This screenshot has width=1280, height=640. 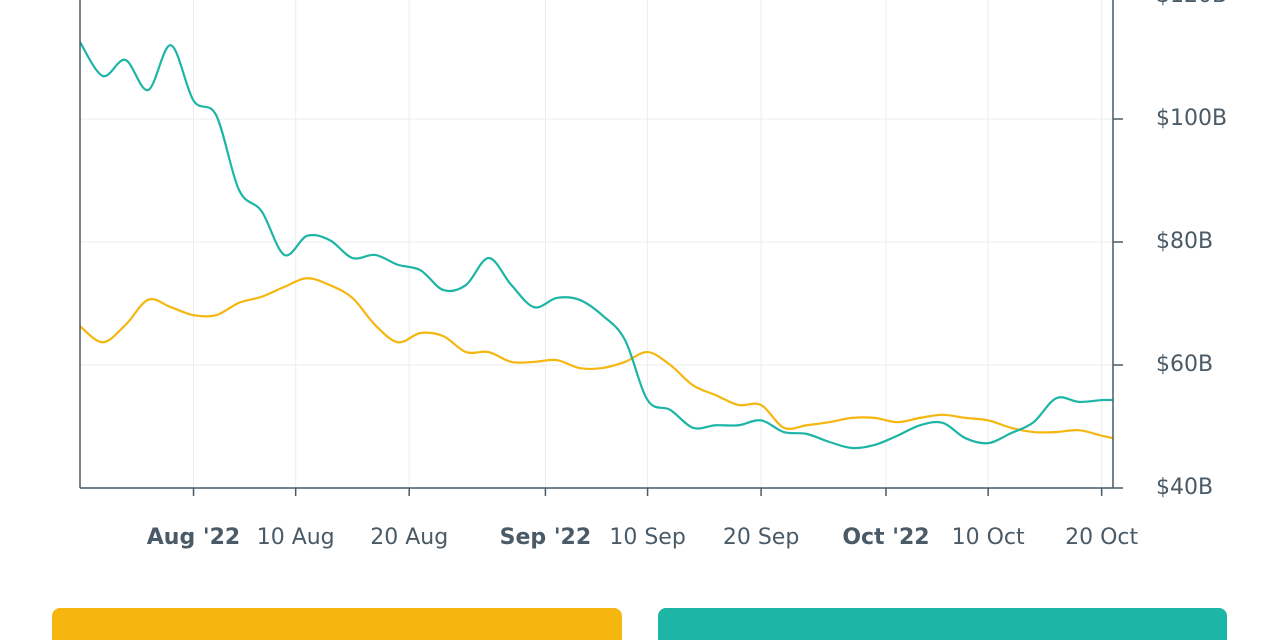 What do you see at coordinates (546, 537) in the screenshot?
I see `x-tick-label: Sep '22` at bounding box center [546, 537].